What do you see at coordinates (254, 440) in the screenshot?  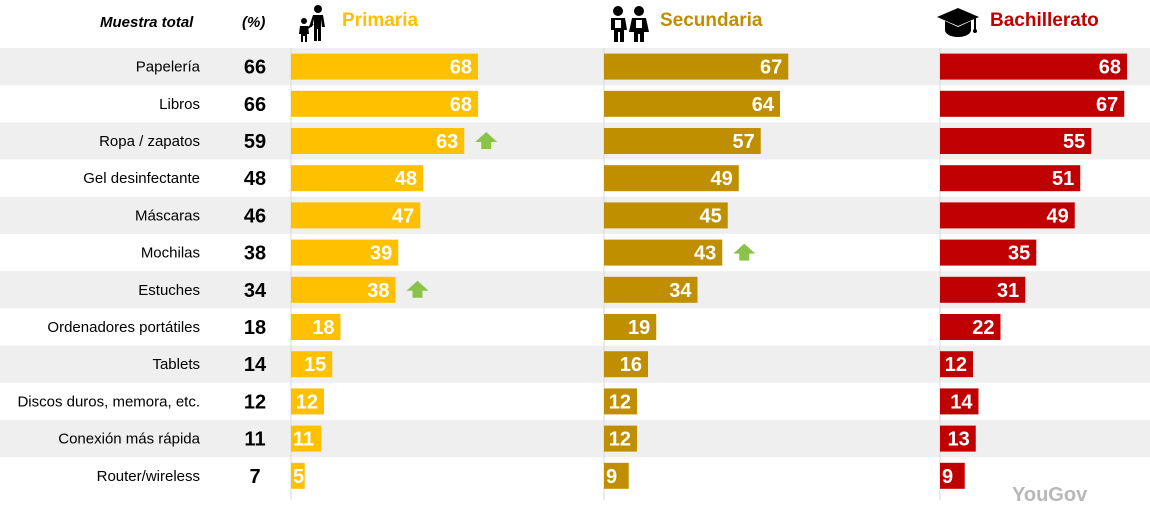 I see `total-value: 11` at bounding box center [254, 440].